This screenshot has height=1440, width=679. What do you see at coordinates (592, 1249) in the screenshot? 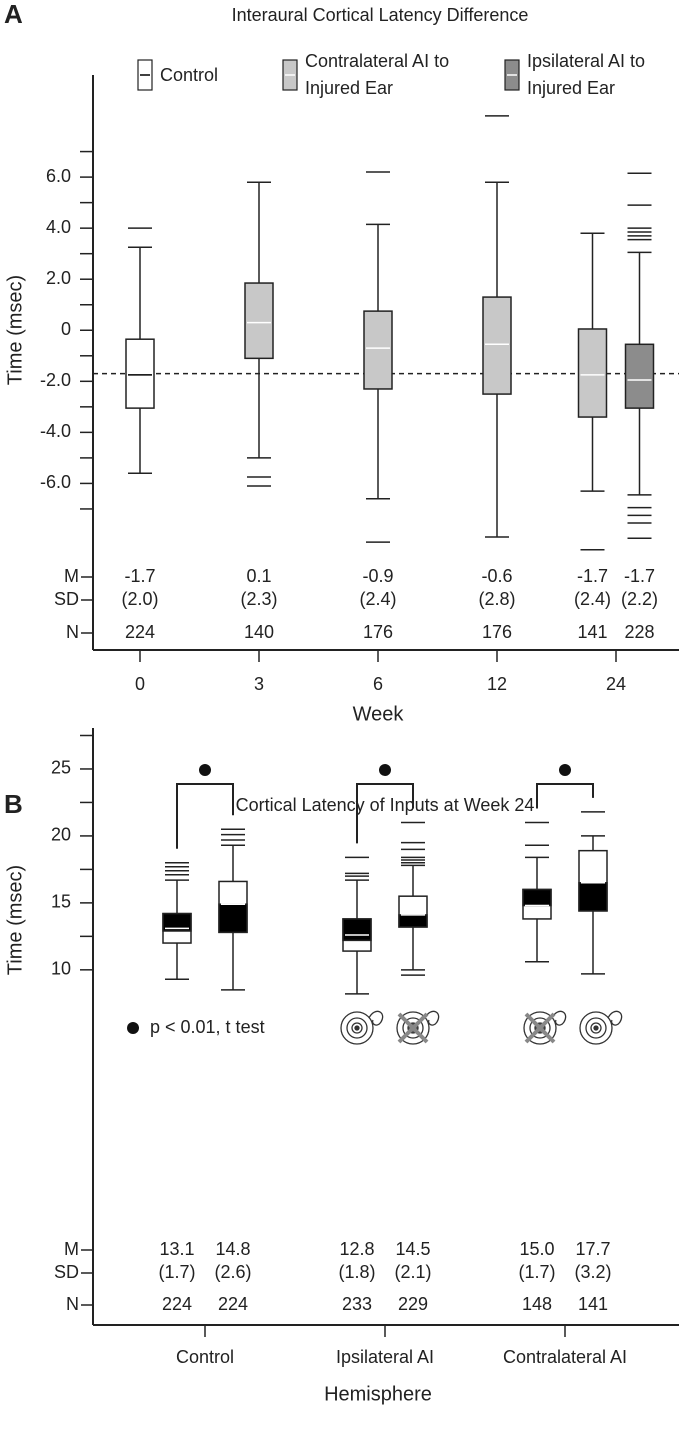
I see `stat-mean: 17.7` at bounding box center [592, 1249].